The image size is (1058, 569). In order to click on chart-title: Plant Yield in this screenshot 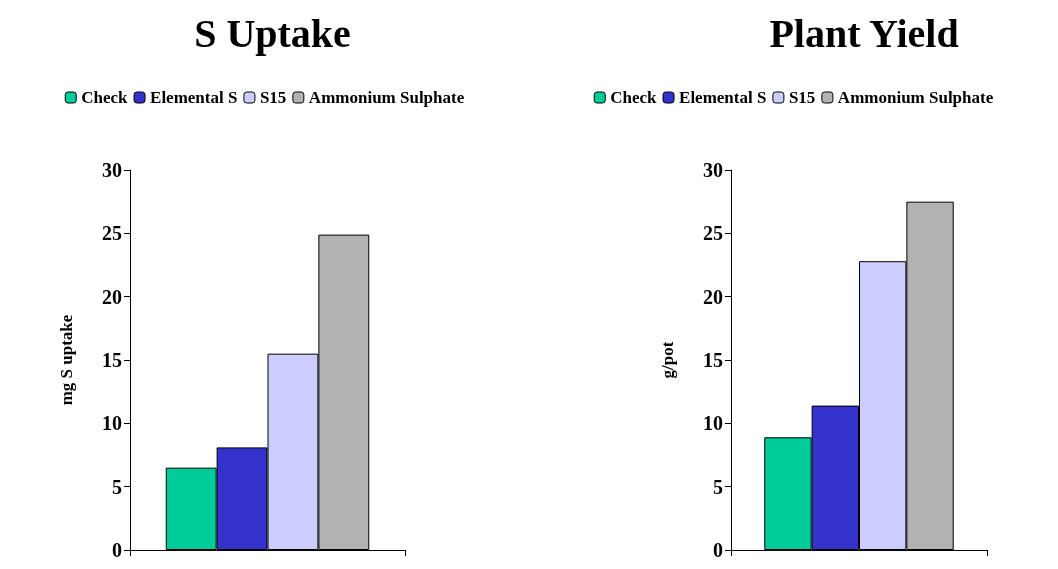, I will do `click(864, 33)`.